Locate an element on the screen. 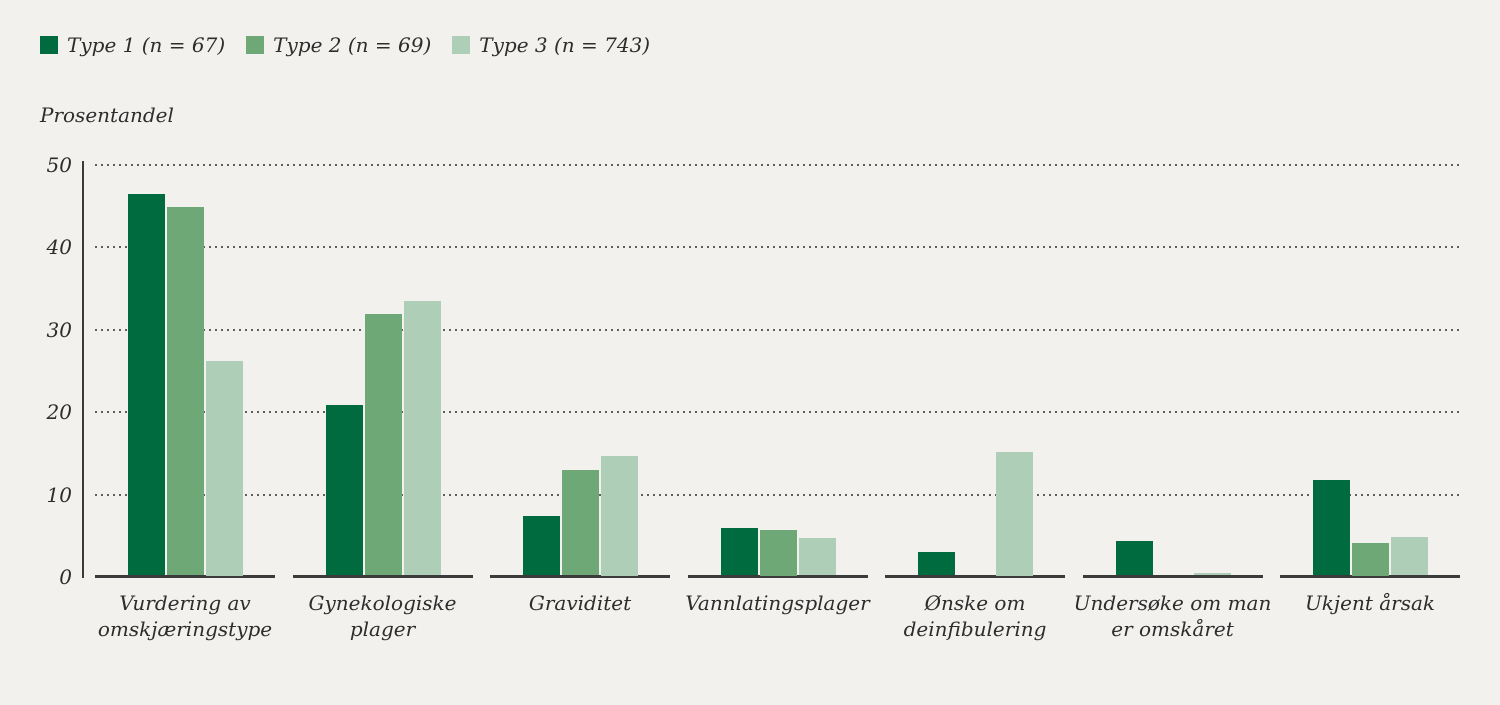  legend-item: Type 2 (n = 69) is located at coordinates (338, 45).